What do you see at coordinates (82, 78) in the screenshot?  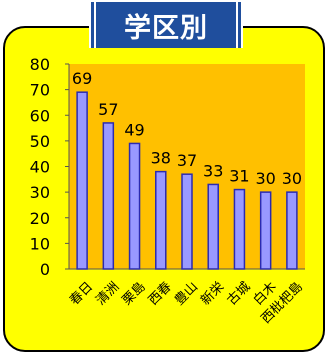 I see `data-label: 69` at bounding box center [82, 78].